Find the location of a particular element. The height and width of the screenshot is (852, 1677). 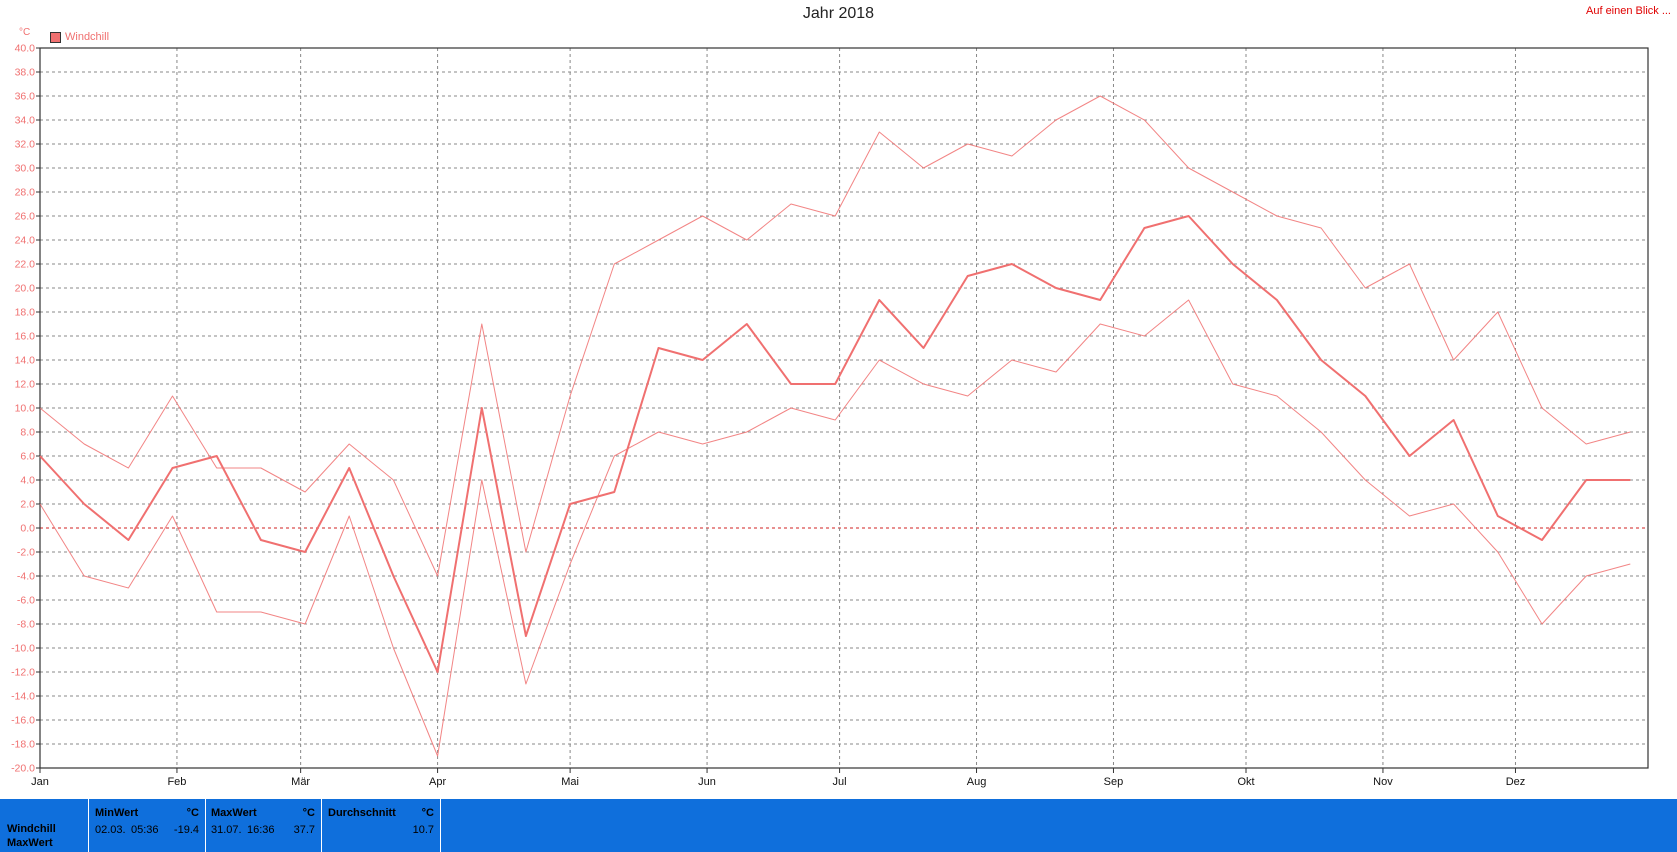

minwert-time: 05:36 is located at coordinates (145, 830).